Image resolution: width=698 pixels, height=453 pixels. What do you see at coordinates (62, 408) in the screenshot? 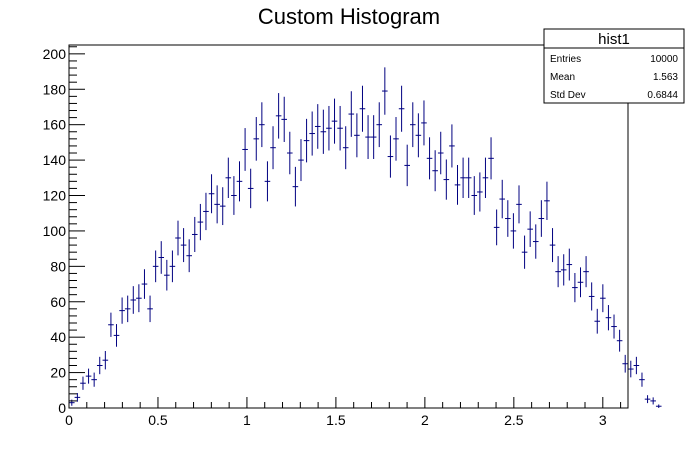
I see `y-tick-label: 0` at bounding box center [62, 408].